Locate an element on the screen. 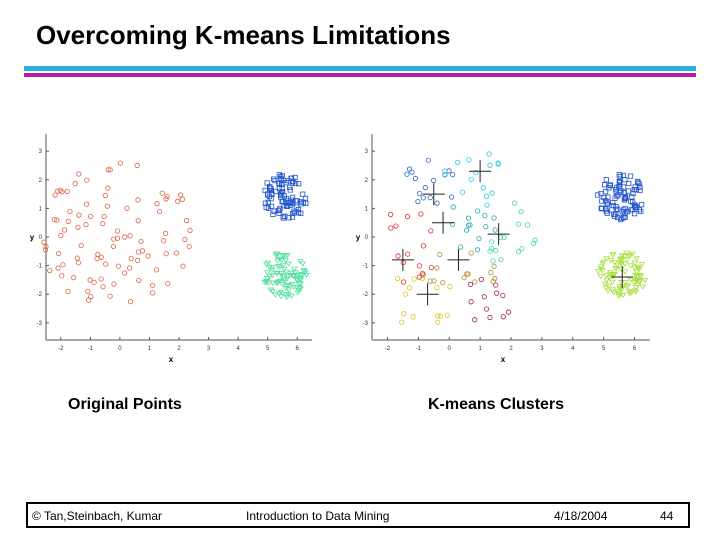 This screenshot has height=540, width=720. footer-page: 44 is located at coordinates (667, 516).